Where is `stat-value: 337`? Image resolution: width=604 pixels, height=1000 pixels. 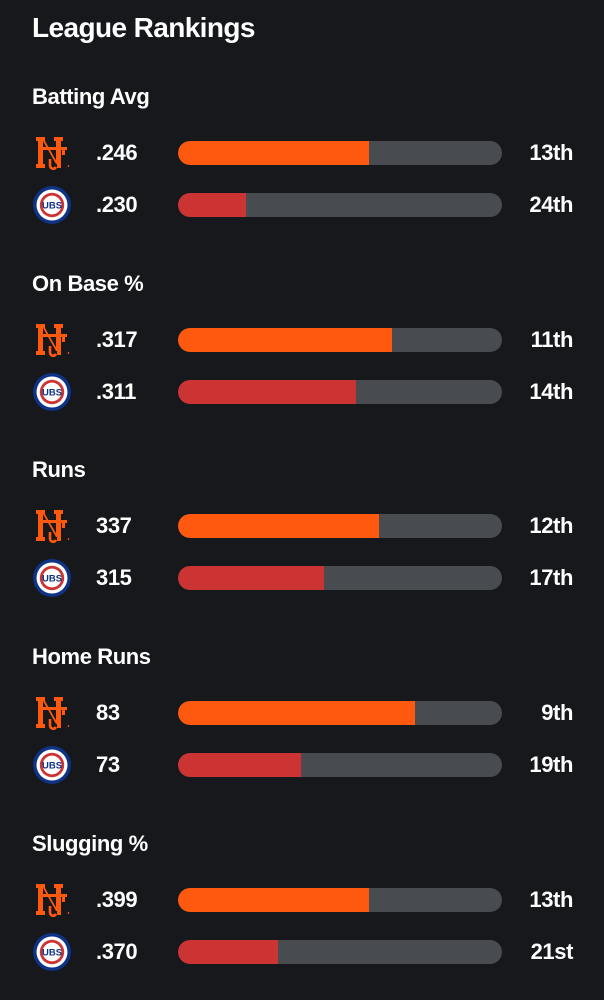 stat-value: 337 is located at coordinates (114, 525).